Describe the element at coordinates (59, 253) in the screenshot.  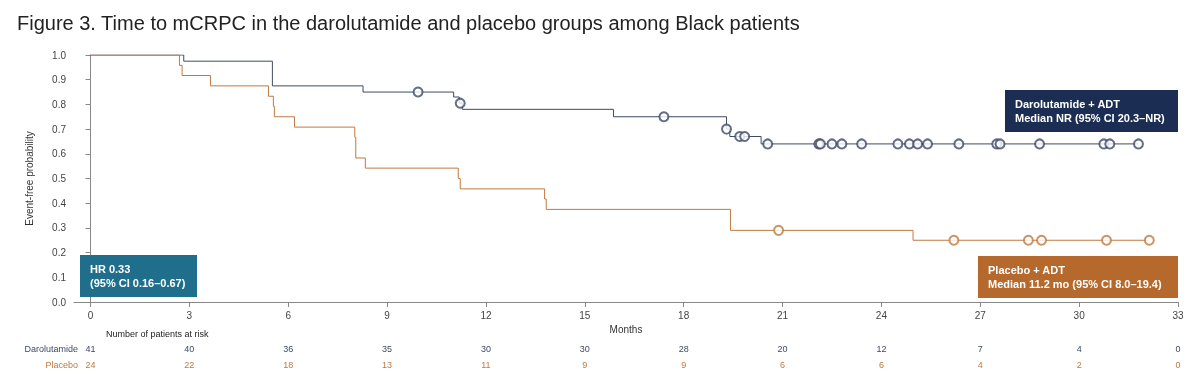
I see `y-tick-label: 0.2` at that location.